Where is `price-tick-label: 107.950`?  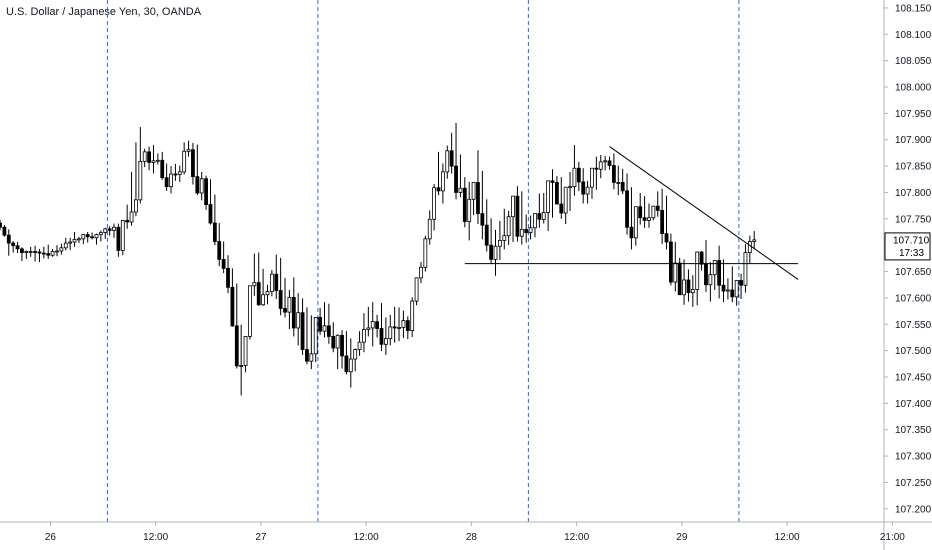
price-tick-label: 107.950 is located at coordinates (913, 114).